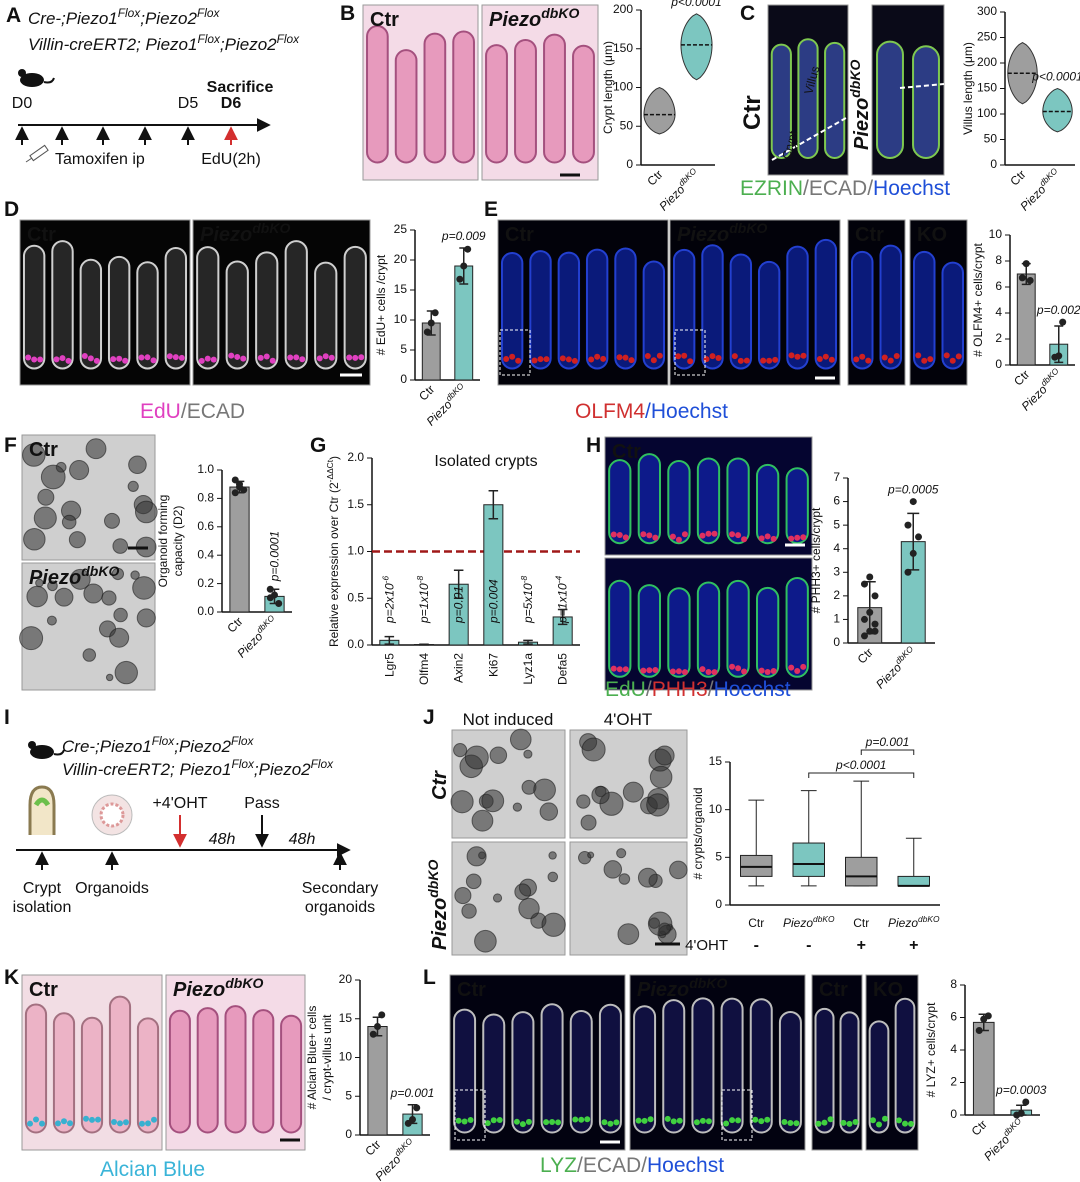 This screenshot has height=1182, width=1080. I want to click on box, so click(913, 881).